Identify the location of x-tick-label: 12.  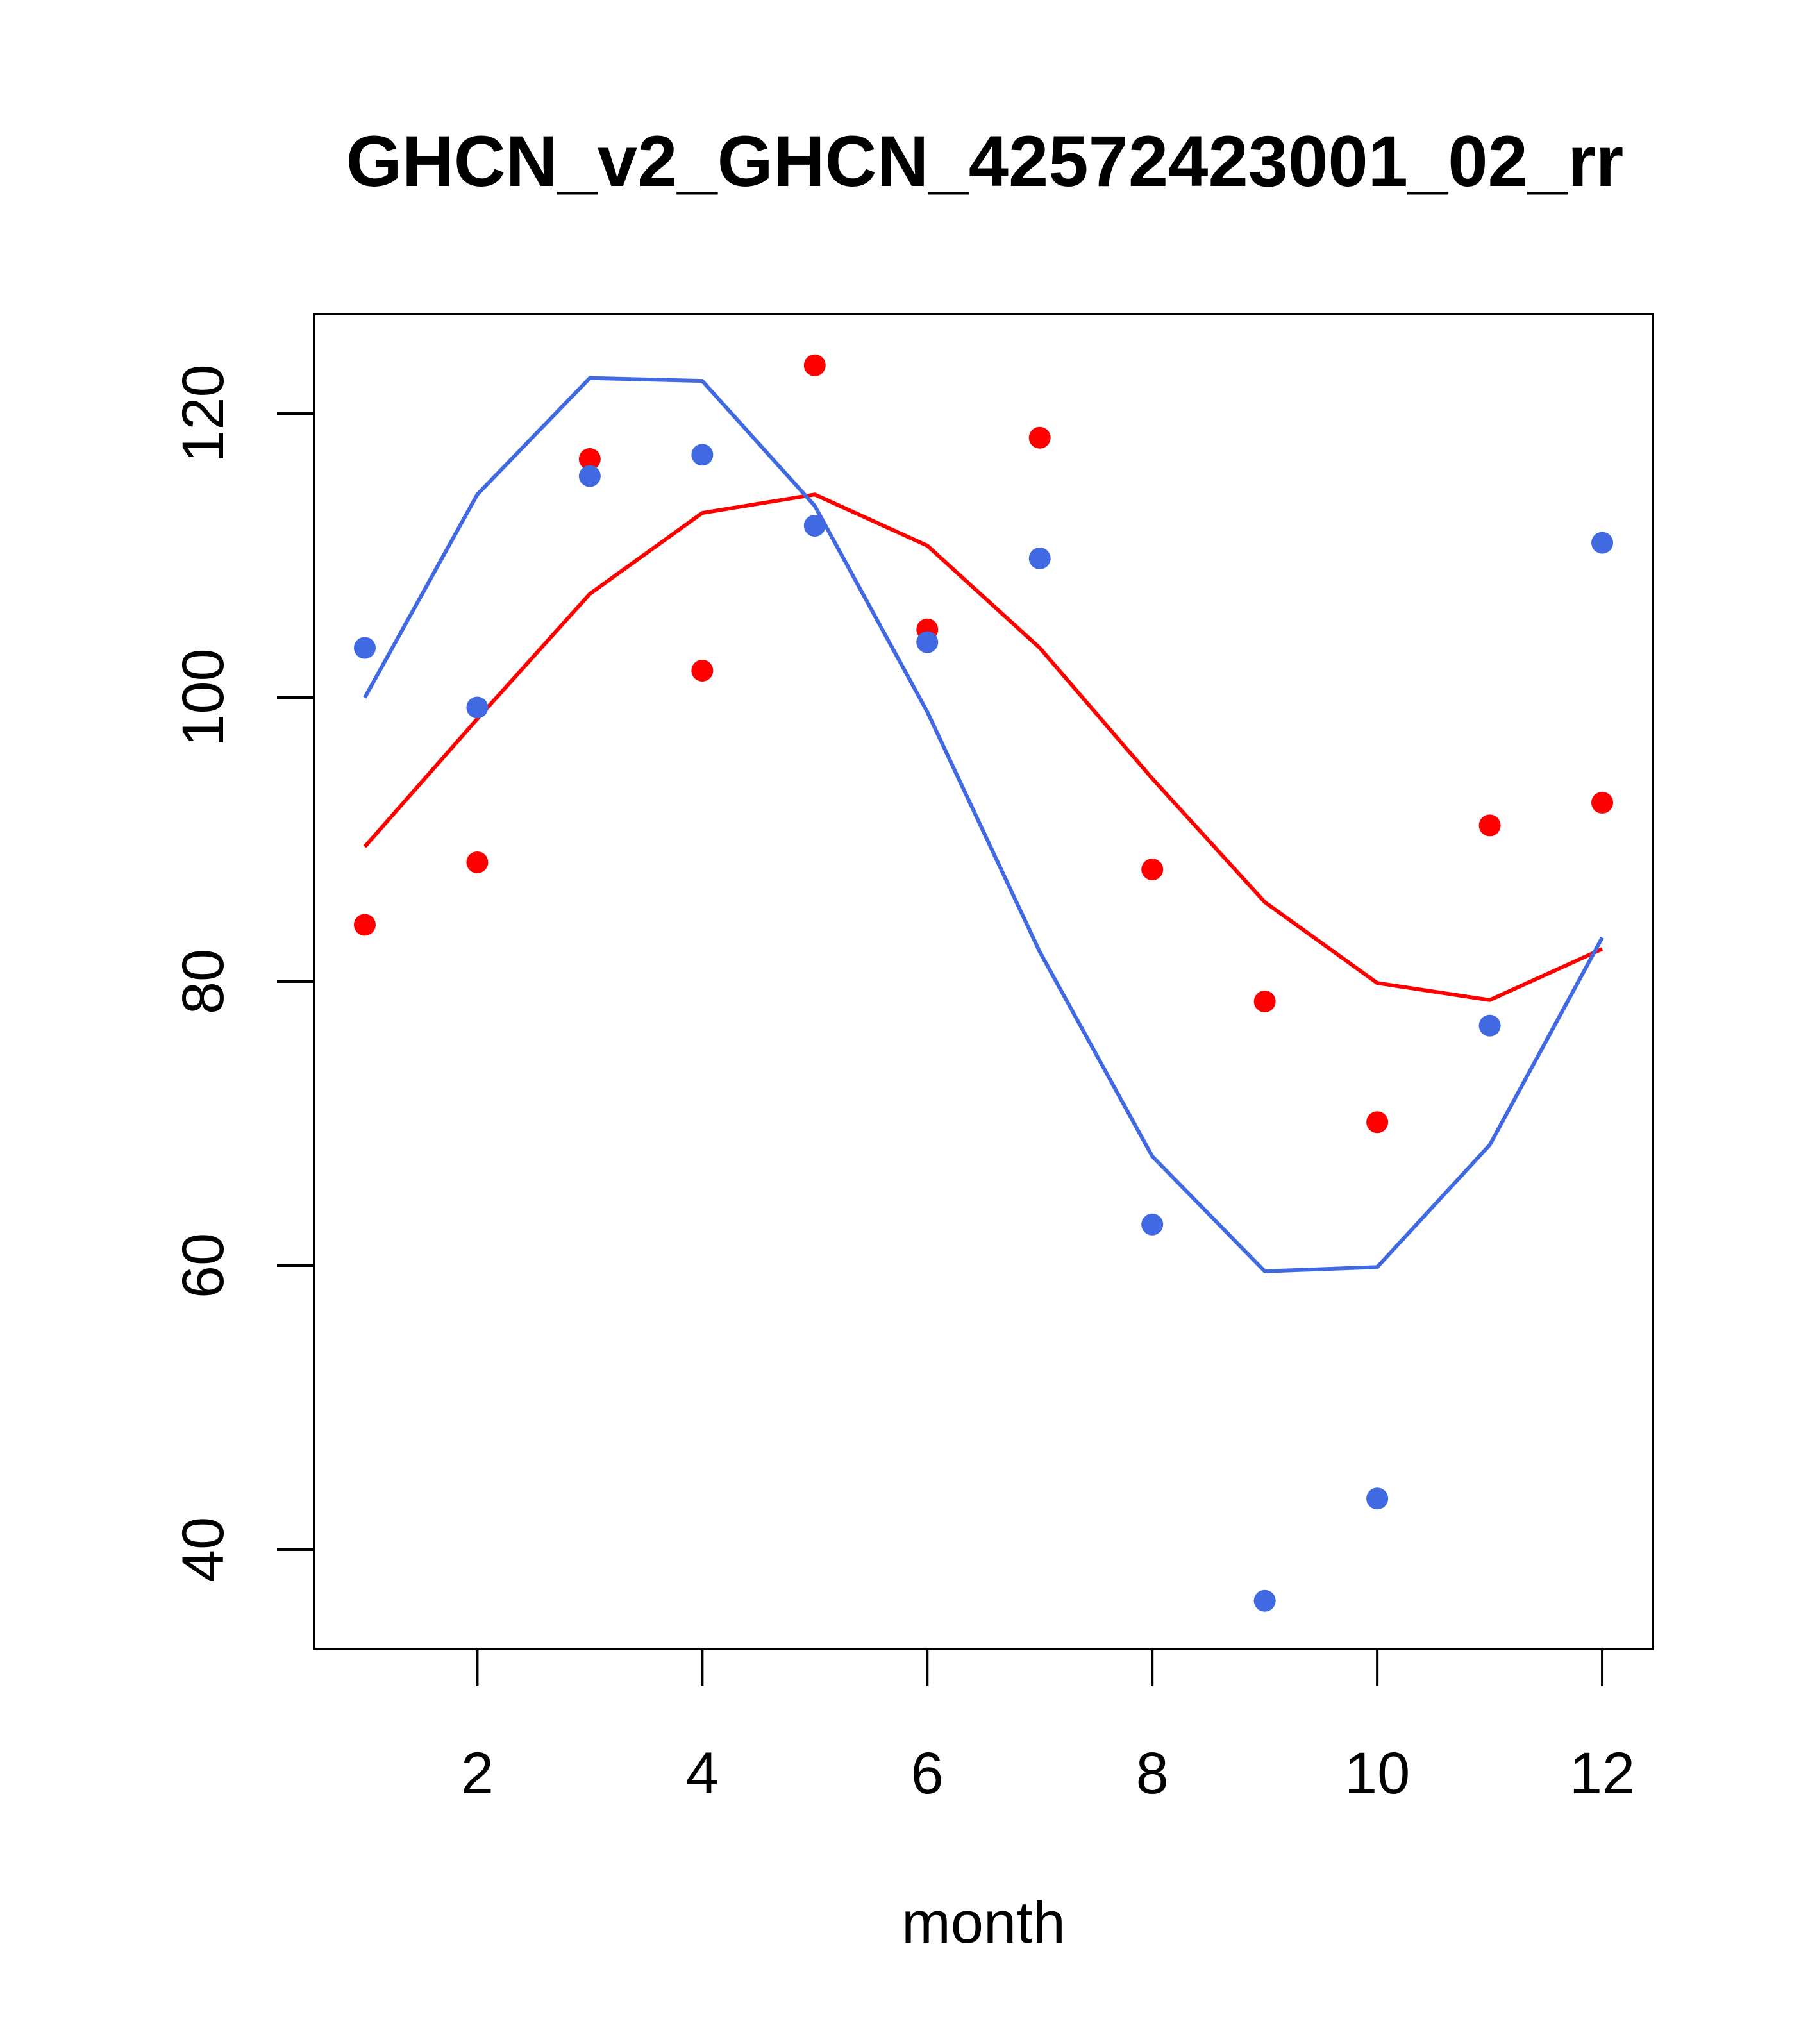
(1602, 1774).